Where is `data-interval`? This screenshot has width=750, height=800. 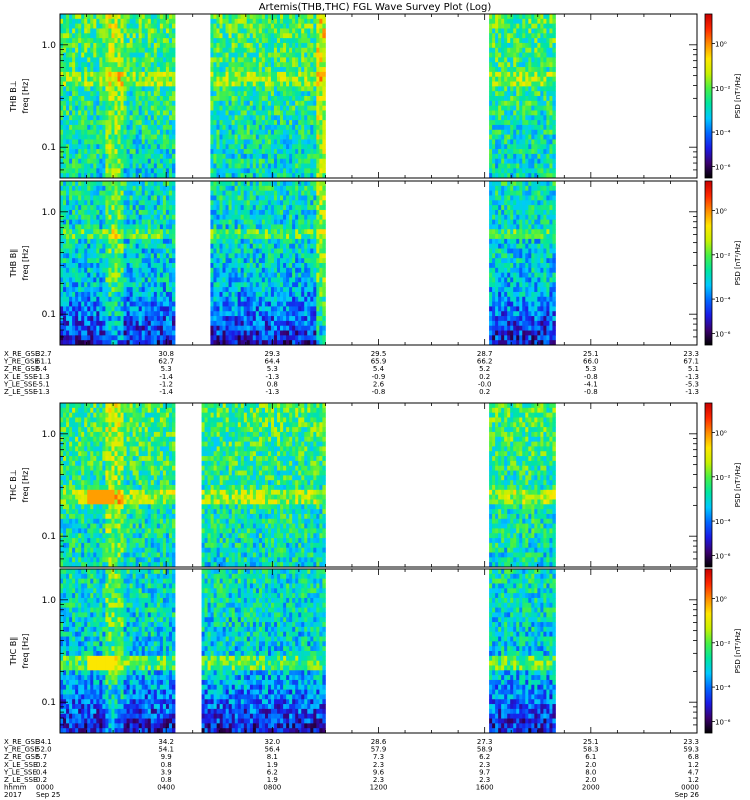
data-interval is located at coordinates (268, 263).